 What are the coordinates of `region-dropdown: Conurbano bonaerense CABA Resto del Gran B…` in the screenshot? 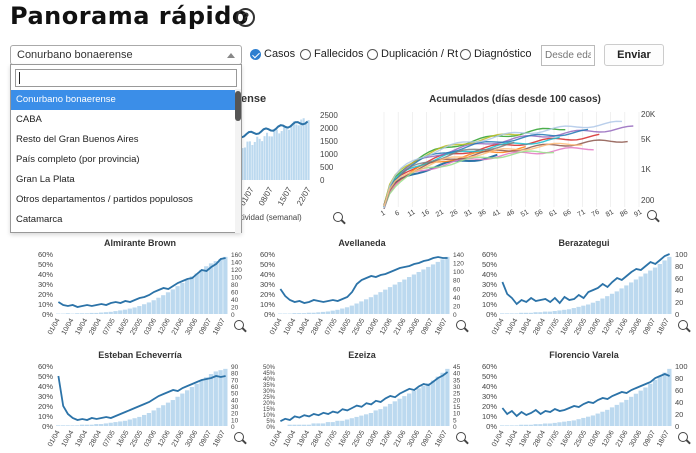 It's located at (126, 148).